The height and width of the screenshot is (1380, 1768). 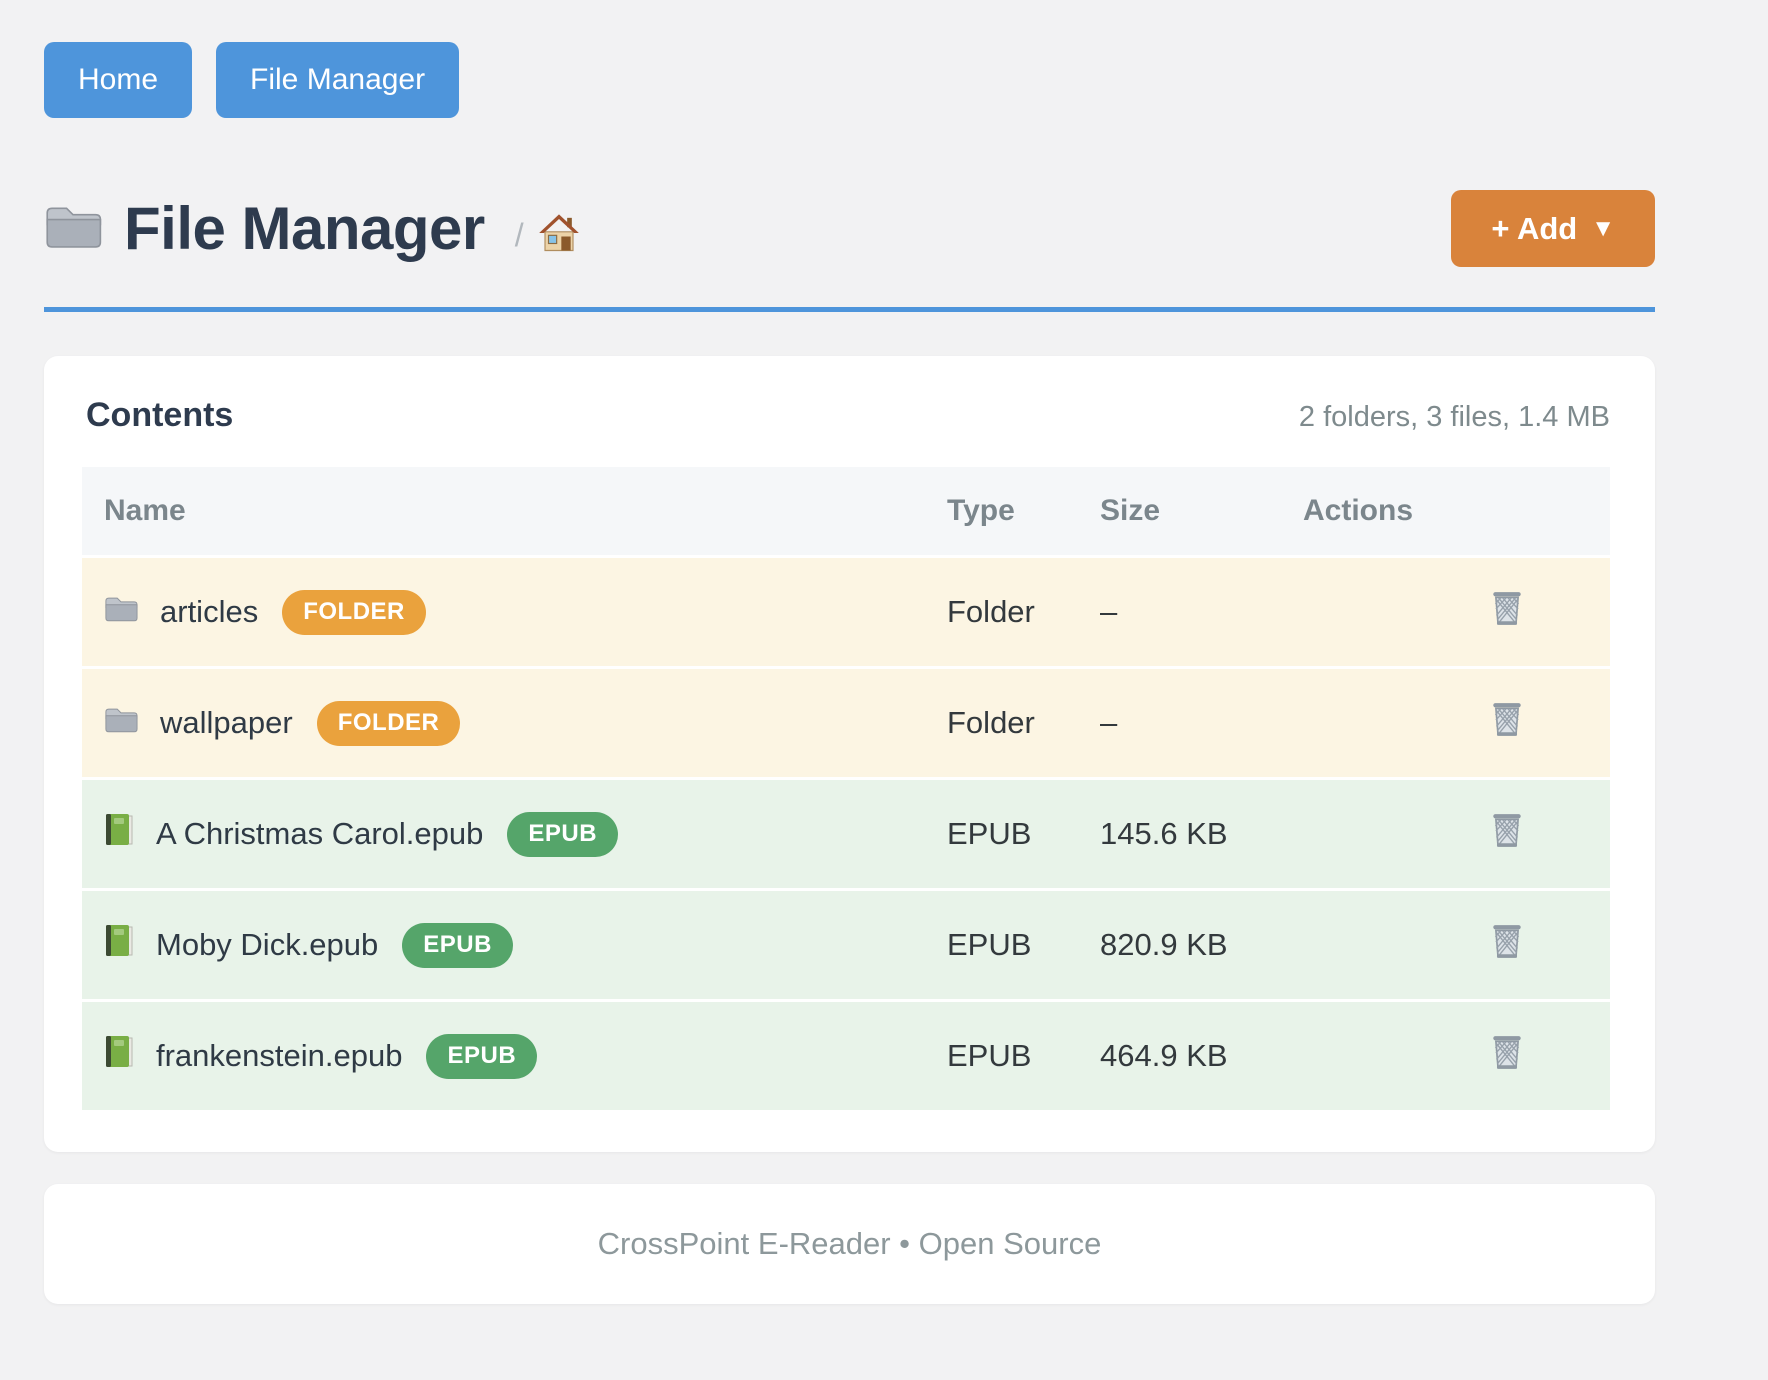 What do you see at coordinates (849, 228) in the screenshot?
I see `page-header: File Manager / + Add ▼` at bounding box center [849, 228].